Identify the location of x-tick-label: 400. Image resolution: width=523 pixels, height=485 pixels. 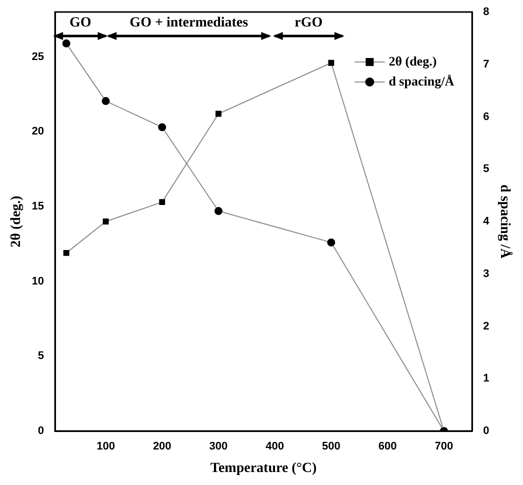
(275, 446).